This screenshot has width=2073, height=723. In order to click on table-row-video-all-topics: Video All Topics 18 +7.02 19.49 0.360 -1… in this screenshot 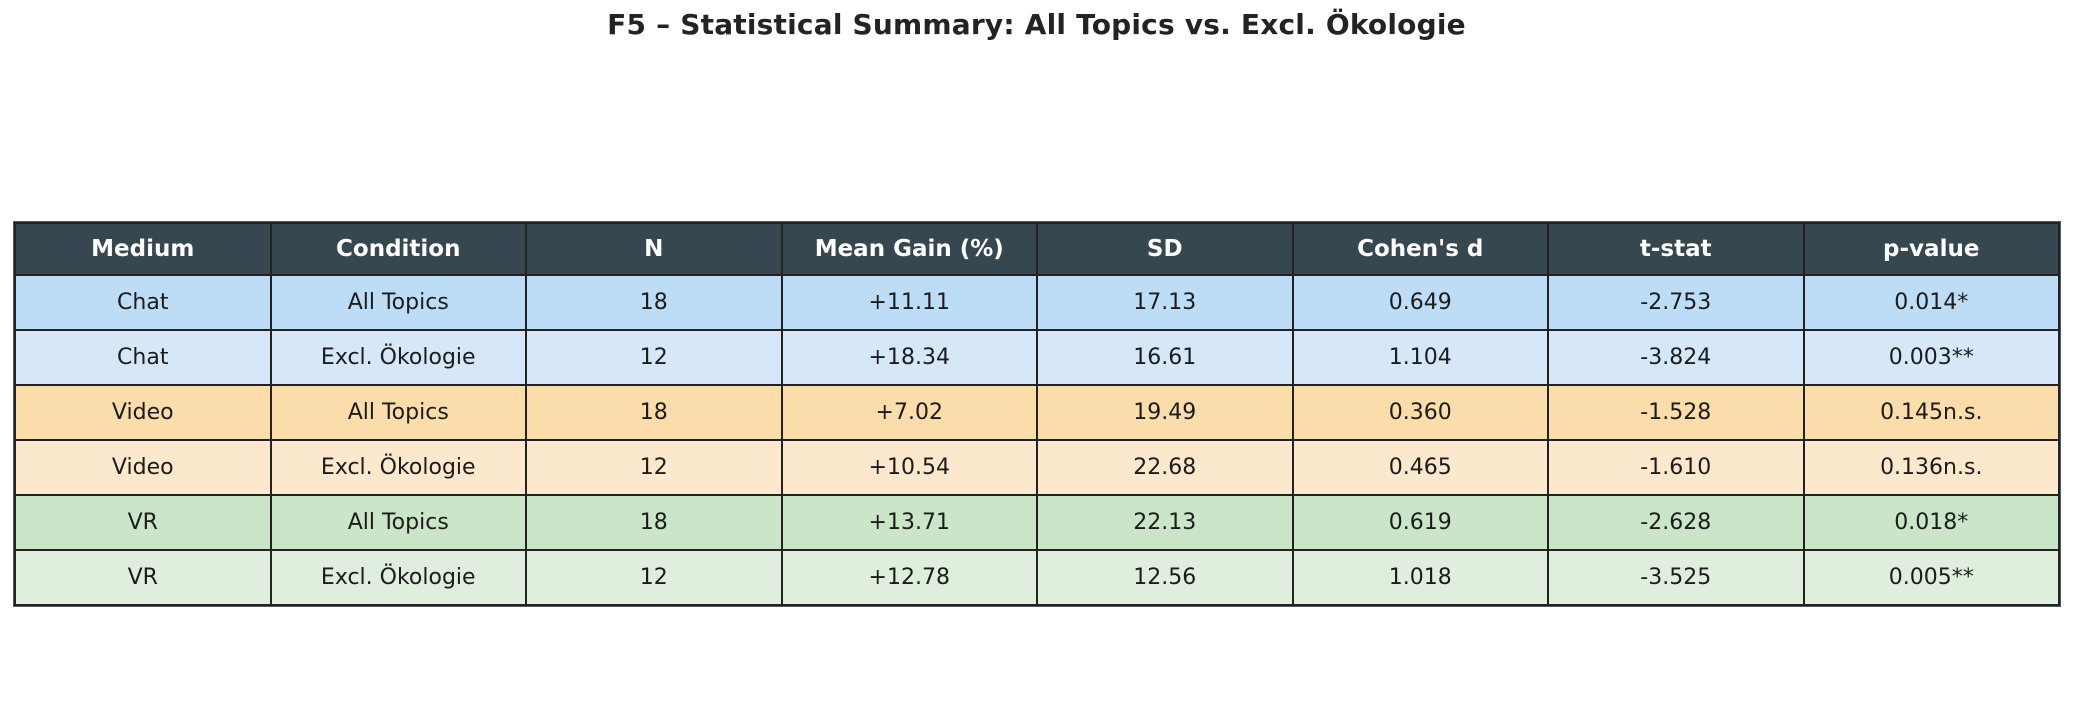, I will do `click(1037, 412)`.